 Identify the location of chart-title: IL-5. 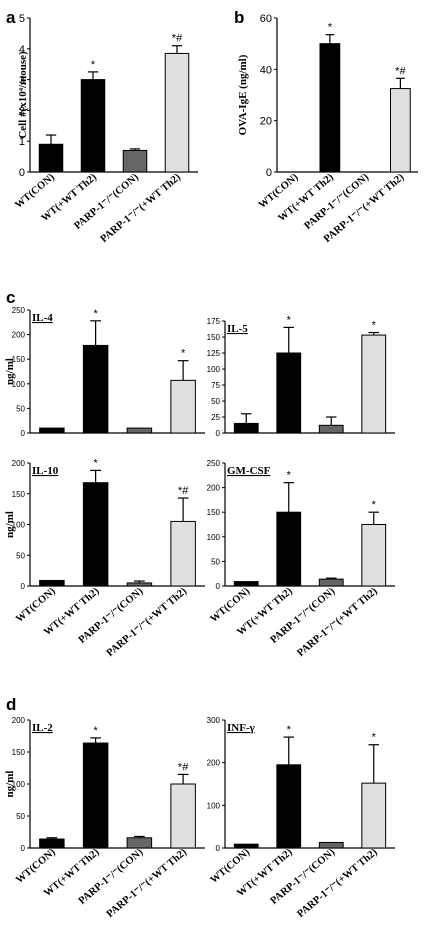
(237, 329).